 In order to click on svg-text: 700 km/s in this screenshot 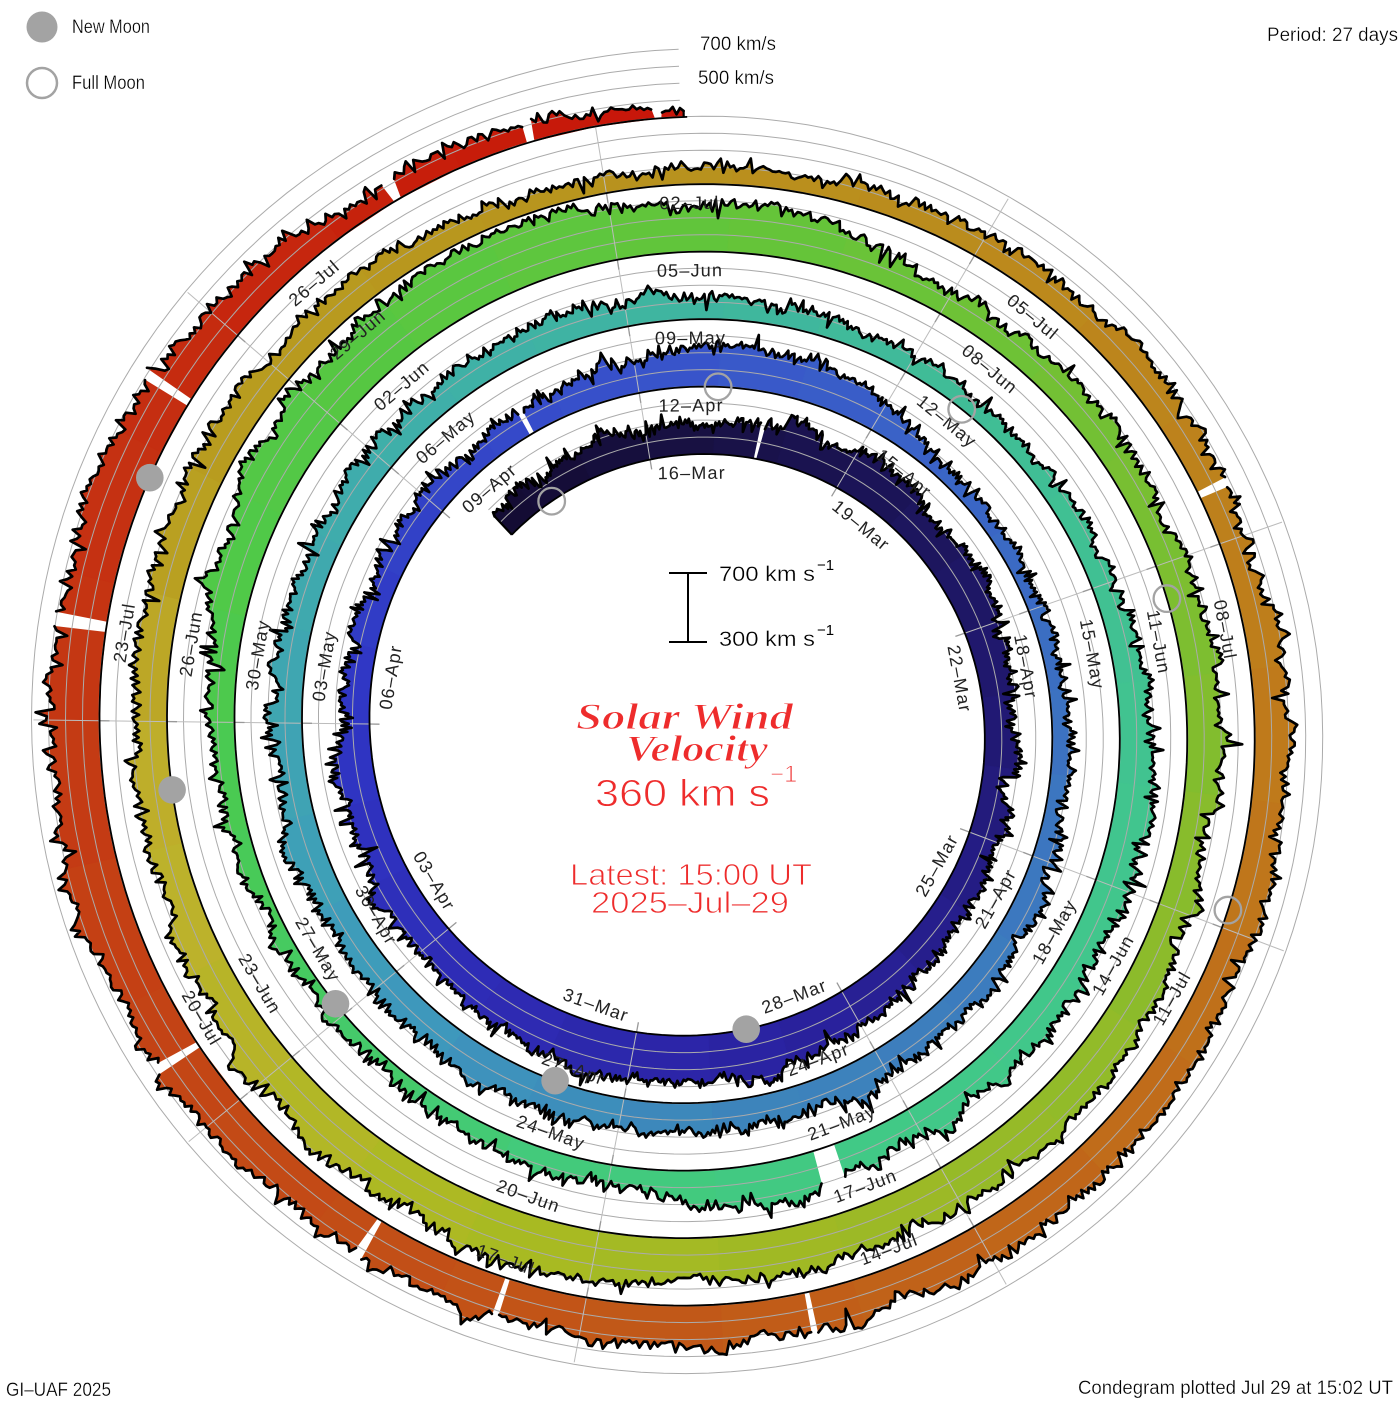, I will do `click(738, 44)`.